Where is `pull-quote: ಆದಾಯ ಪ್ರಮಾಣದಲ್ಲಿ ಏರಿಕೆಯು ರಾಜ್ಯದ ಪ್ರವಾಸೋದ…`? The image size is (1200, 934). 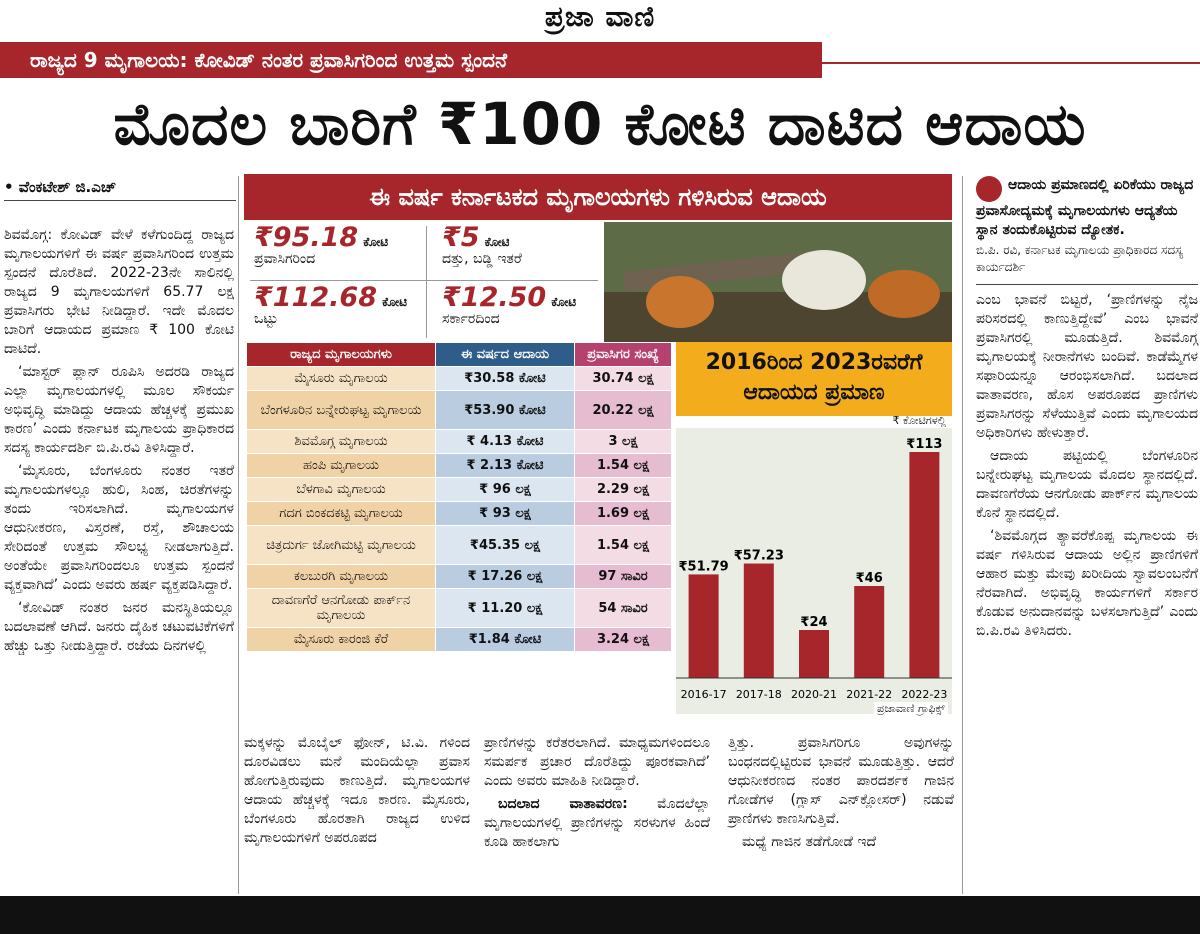 pull-quote: ಆದಾಯ ಪ್ರಮಾಣದಲ್ಲಿ ಏರಿಕೆಯು ರಾಜ್ಯದ ಪ್ರವಾಸೋದ… is located at coordinates (1085, 207).